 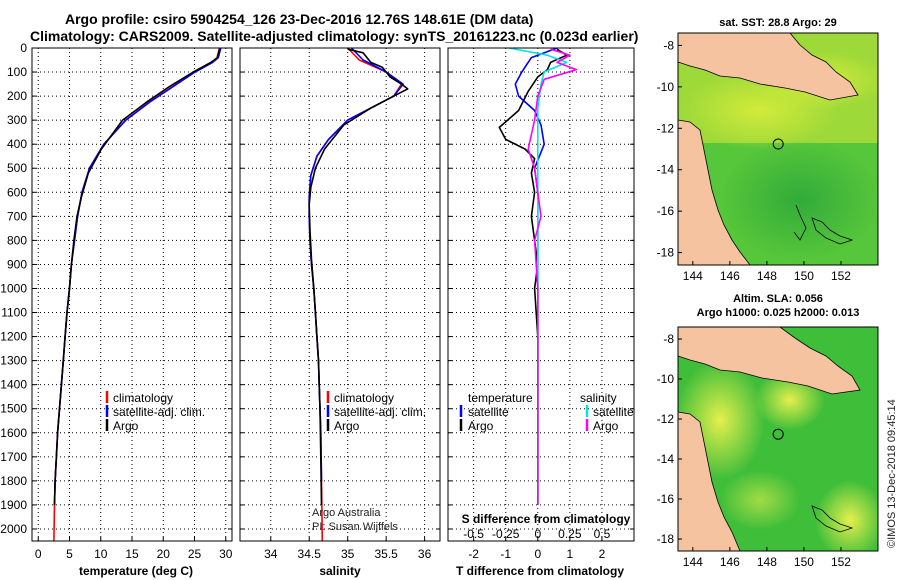 What do you see at coordinates (13, 505) in the screenshot?
I see `depth-tick-label: 1900` at bounding box center [13, 505].